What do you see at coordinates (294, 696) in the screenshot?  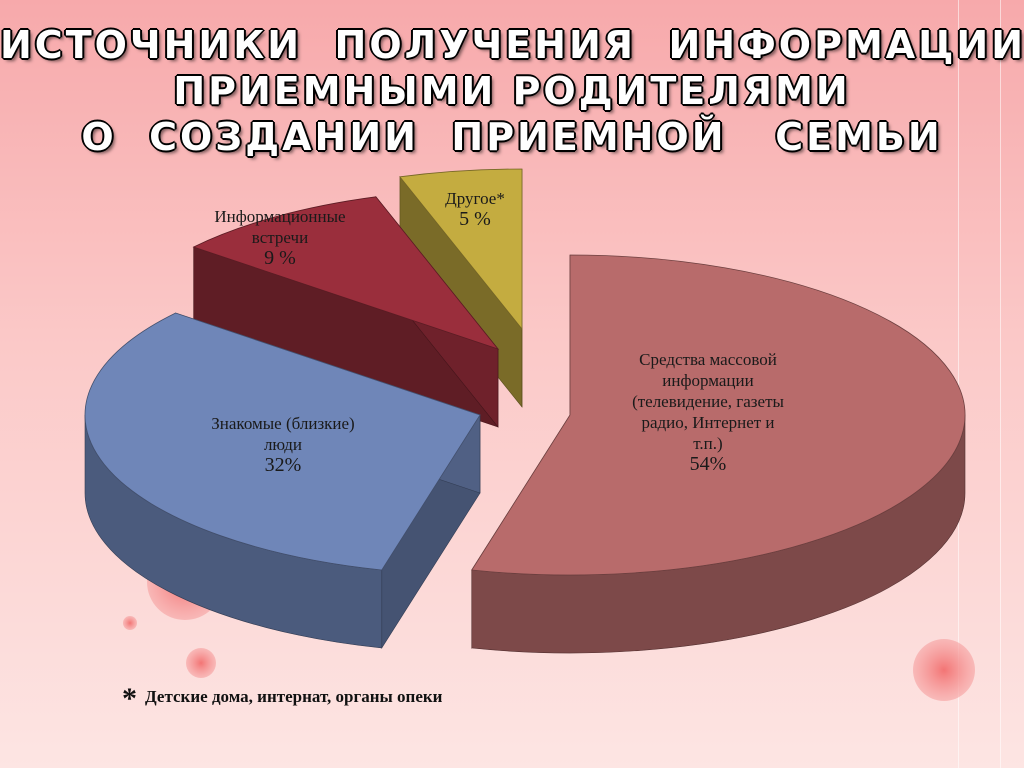 I see `footnote-text: Детские дома, интернат, органы опеки` at bounding box center [294, 696].